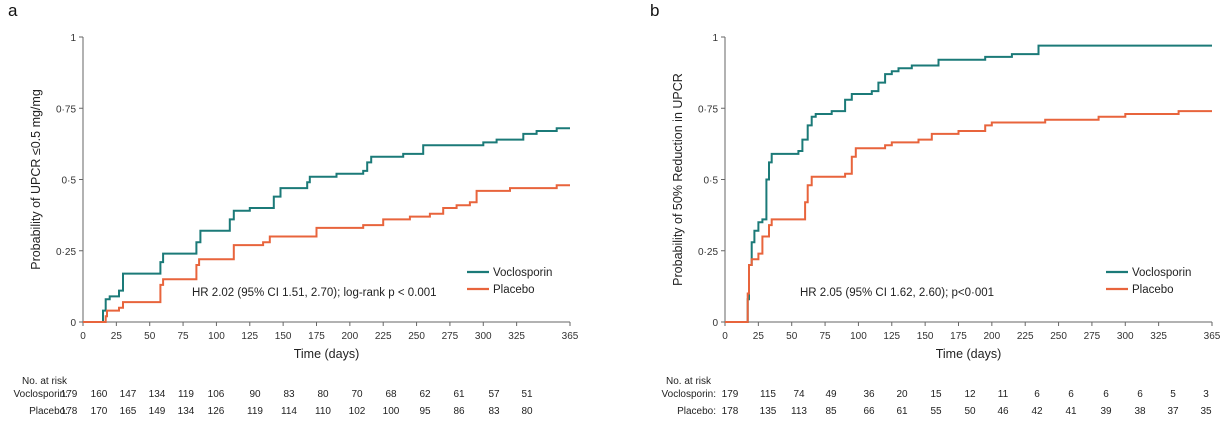  What do you see at coordinates (869, 394) in the screenshot?
I see `risk-value: 36` at bounding box center [869, 394].